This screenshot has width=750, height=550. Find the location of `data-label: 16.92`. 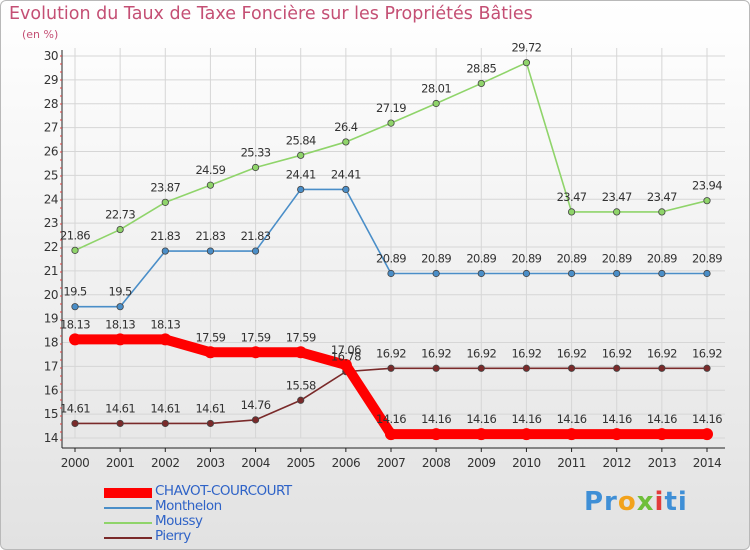

data-label: 16.92 is located at coordinates (526, 353).